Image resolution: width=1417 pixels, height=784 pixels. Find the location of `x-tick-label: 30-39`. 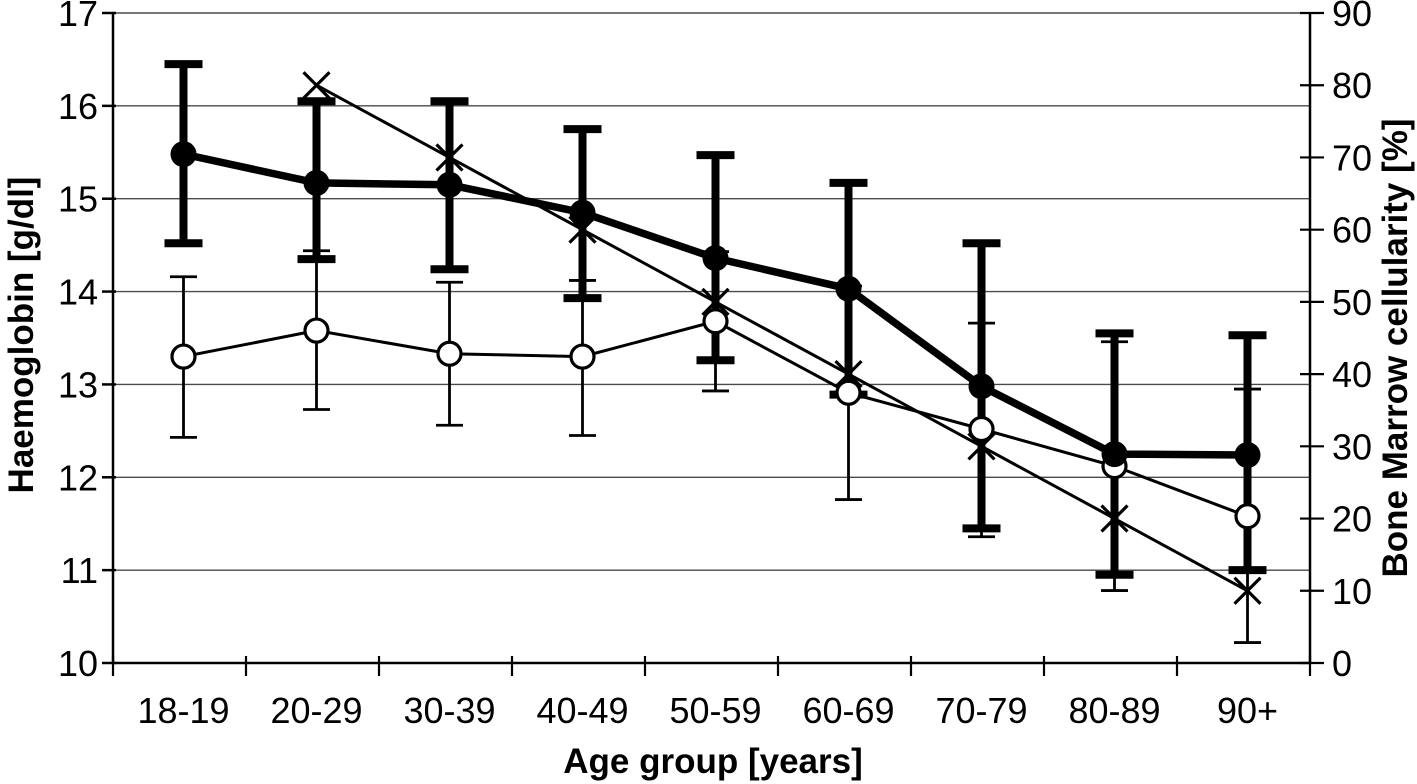

x-tick-label: 30-39 is located at coordinates (449, 710).